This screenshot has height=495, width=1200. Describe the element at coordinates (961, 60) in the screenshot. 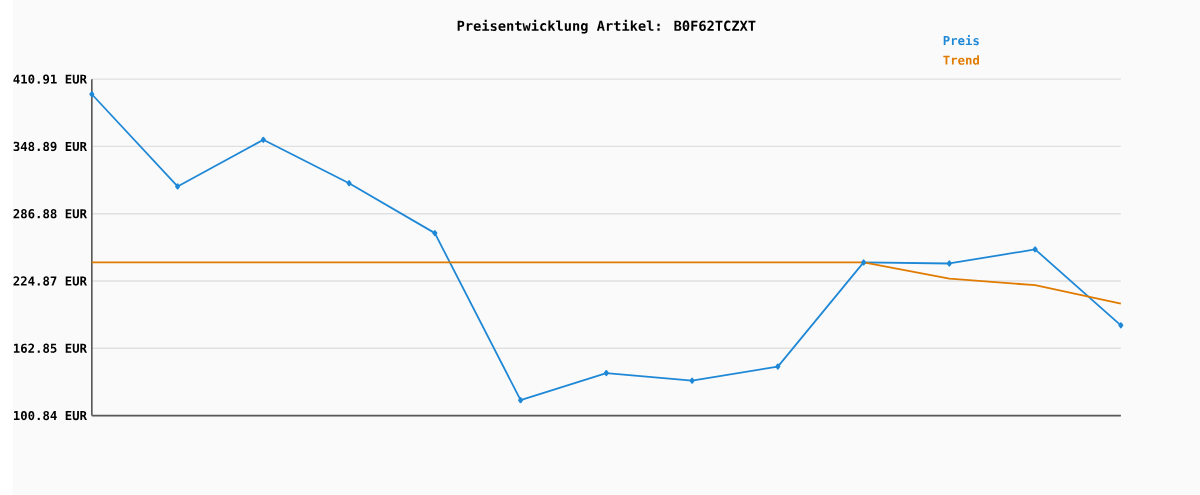

I see `text: Trend` at that location.